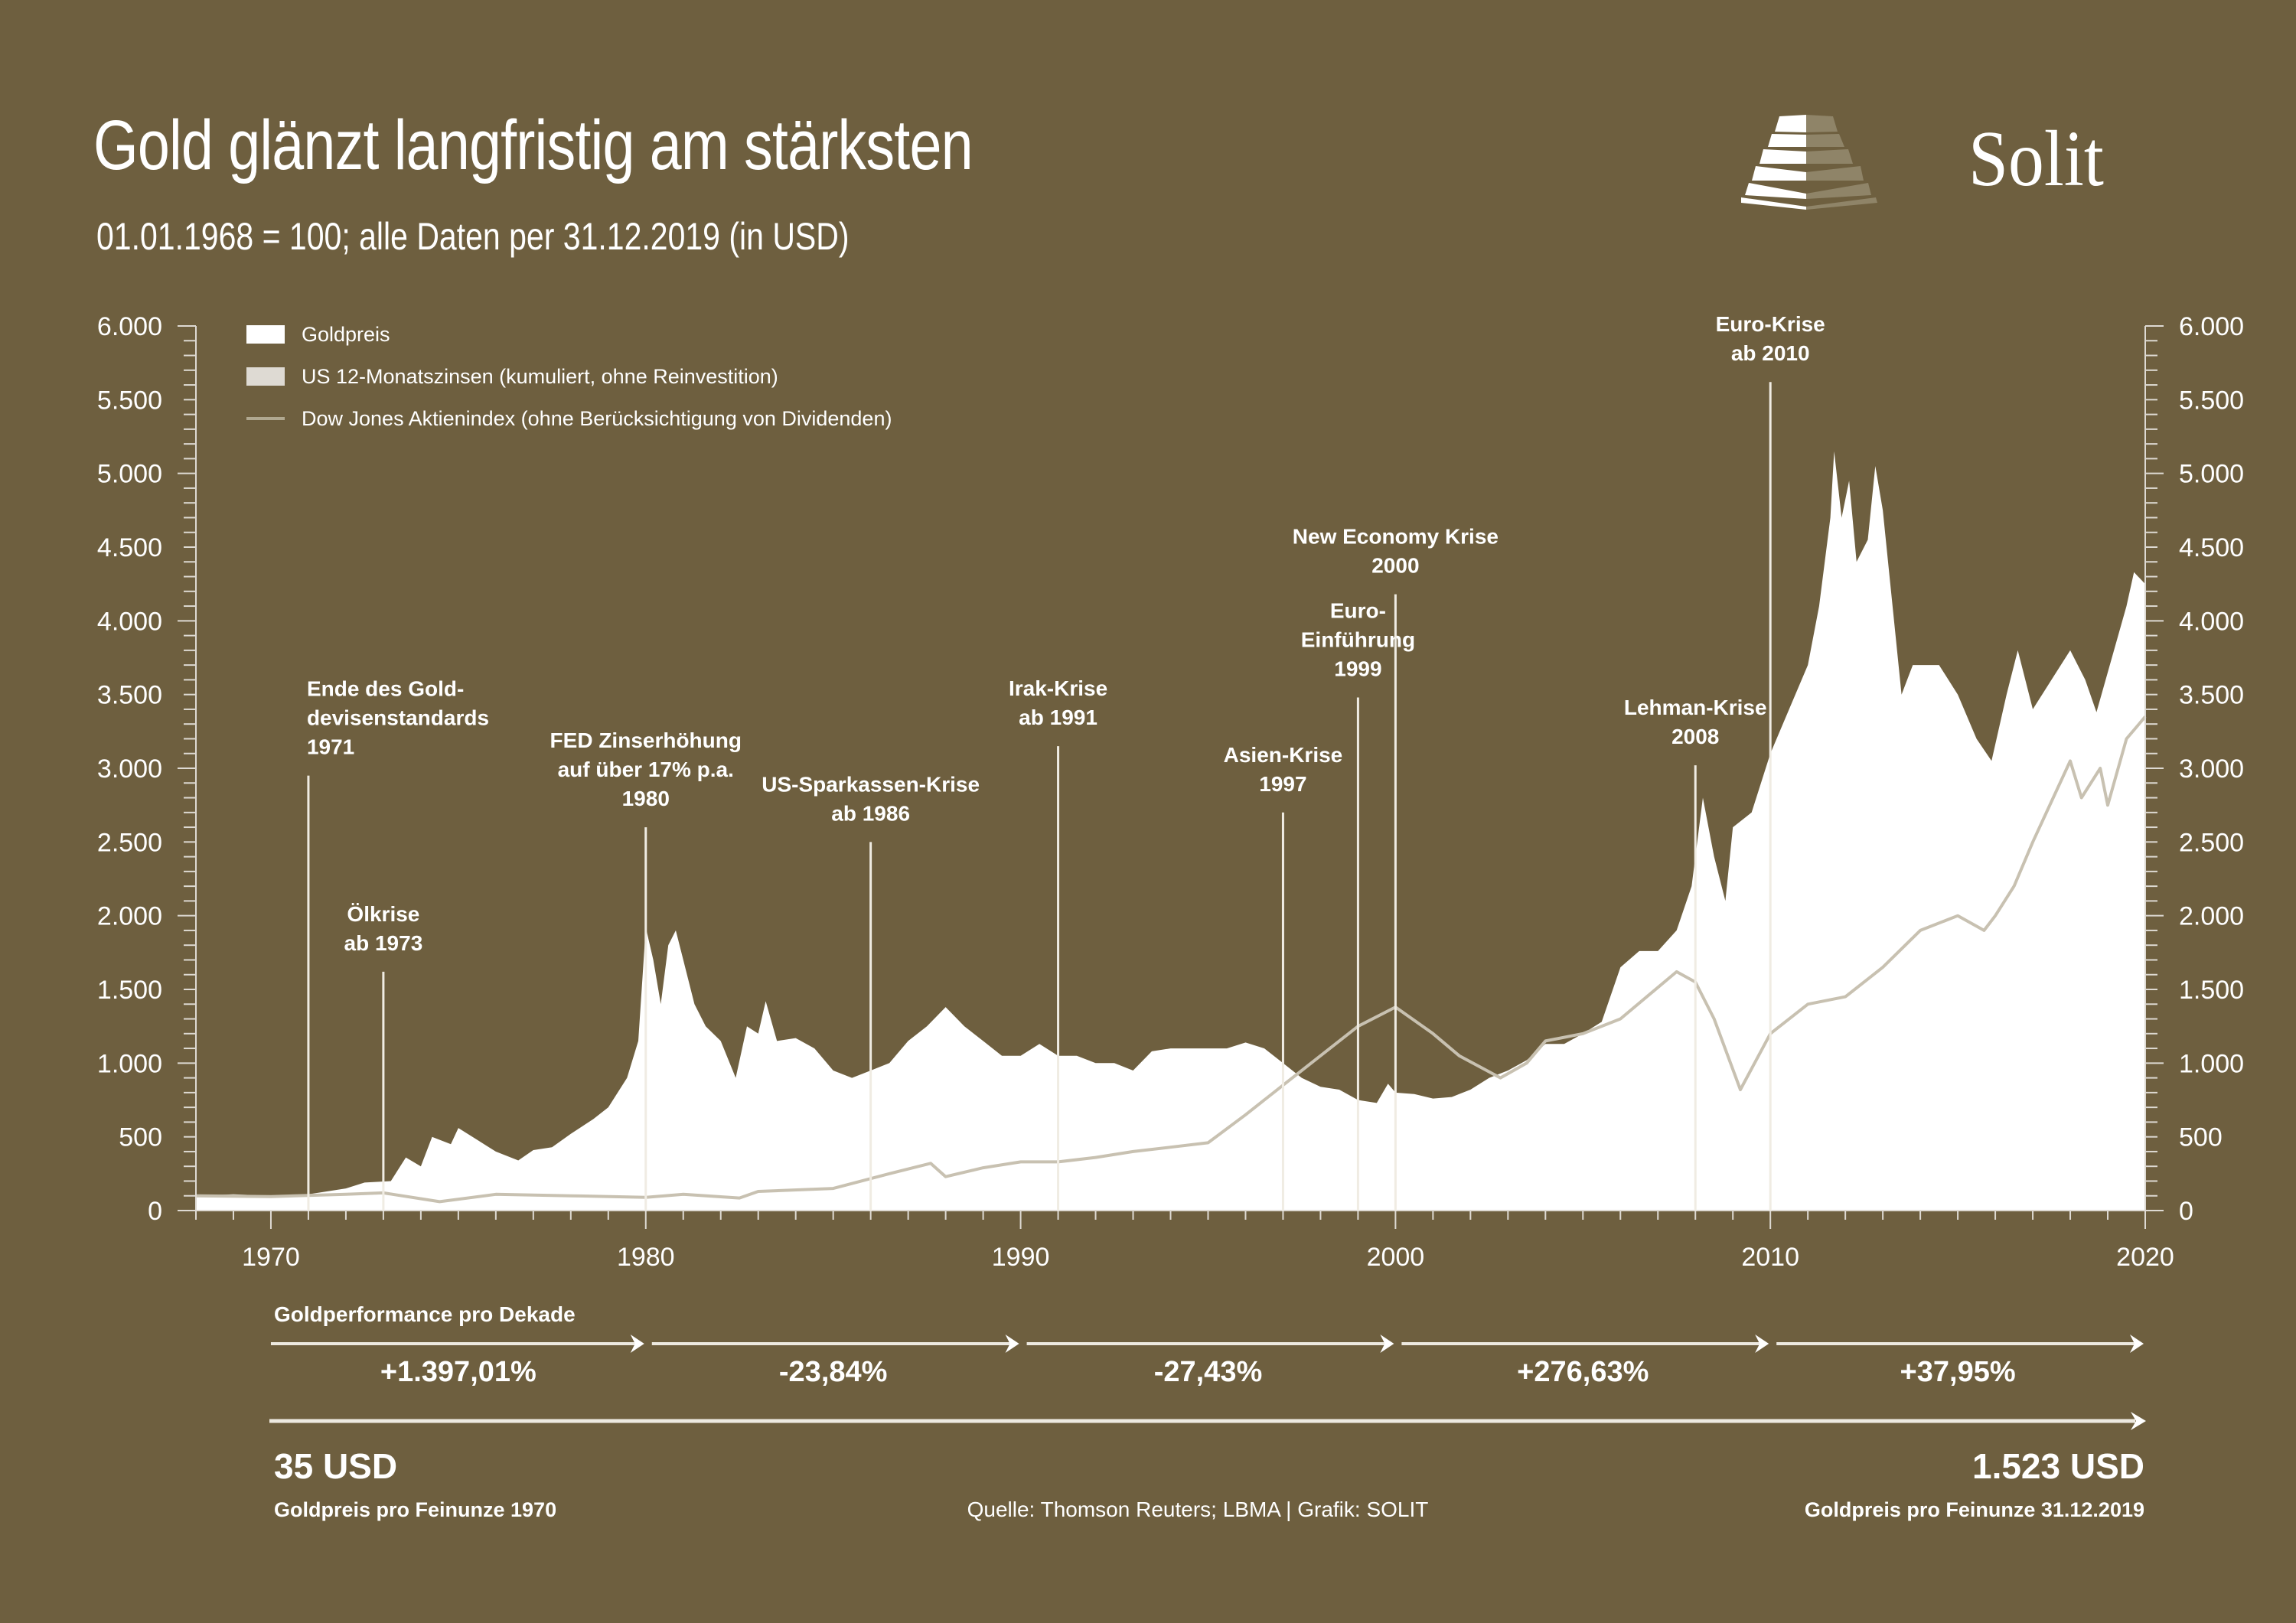 The height and width of the screenshot is (1623, 2296). Describe the element at coordinates (1695, 736) in the screenshot. I see `annotation-label: 2008` at that location.